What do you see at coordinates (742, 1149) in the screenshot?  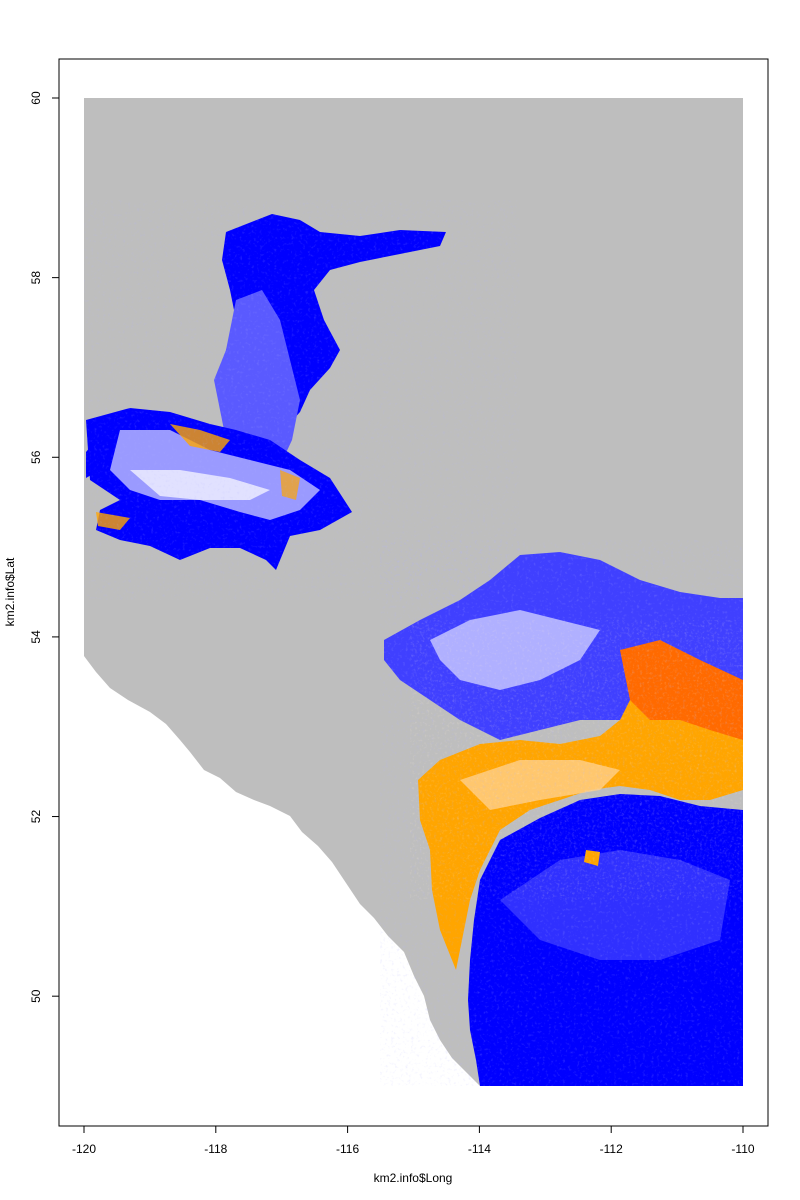 I see `x-tick-label: -110` at bounding box center [742, 1149].